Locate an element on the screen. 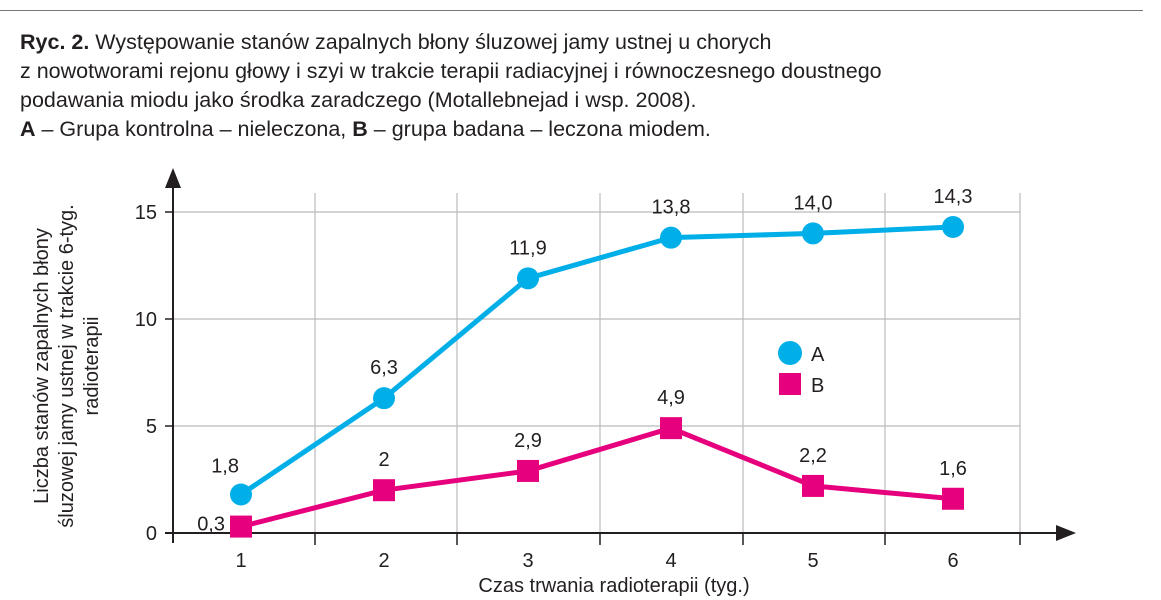 This screenshot has height=600, width=1161. x-axis-arrow is located at coordinates (1066, 533).